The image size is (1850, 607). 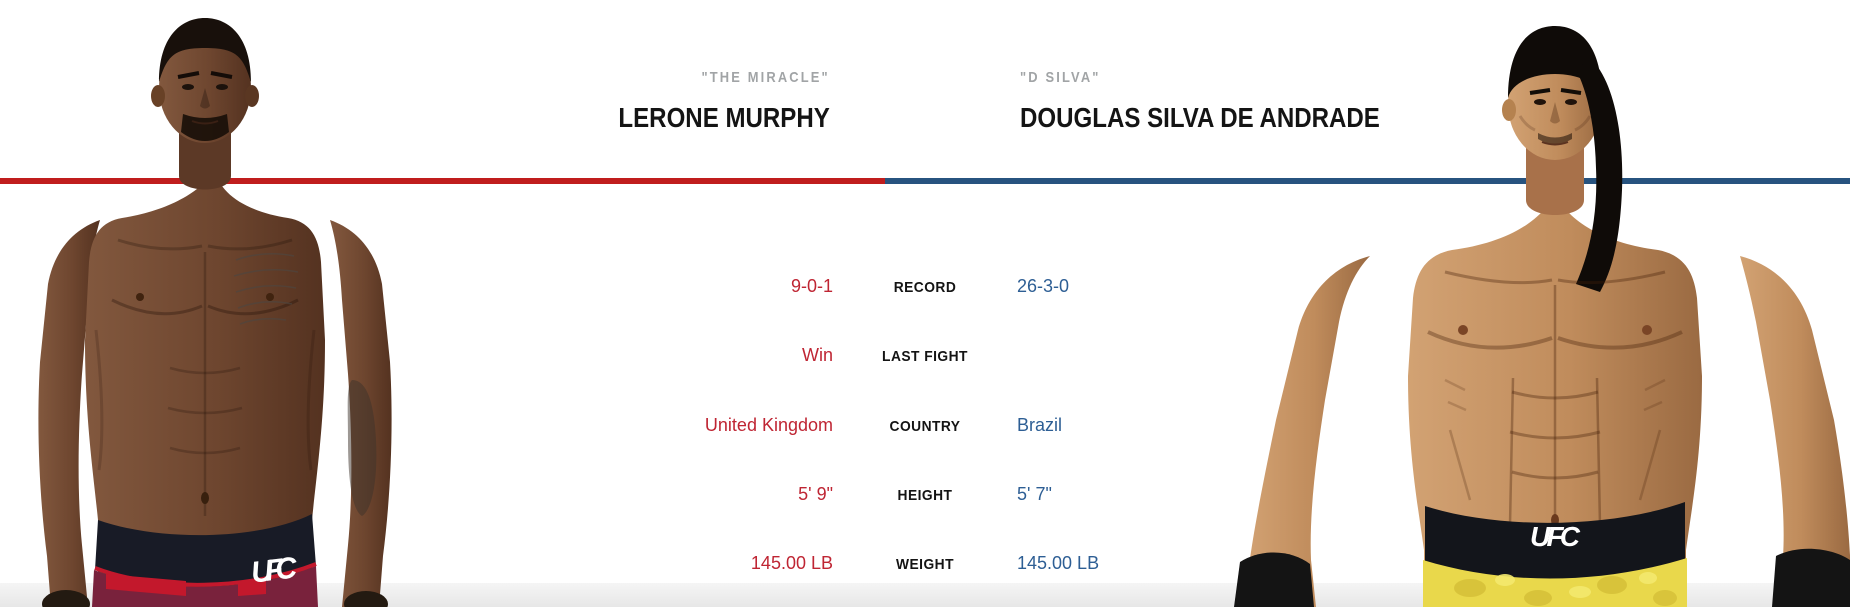 I want to click on left-country-value: United Kingdom, so click(x=768, y=424).